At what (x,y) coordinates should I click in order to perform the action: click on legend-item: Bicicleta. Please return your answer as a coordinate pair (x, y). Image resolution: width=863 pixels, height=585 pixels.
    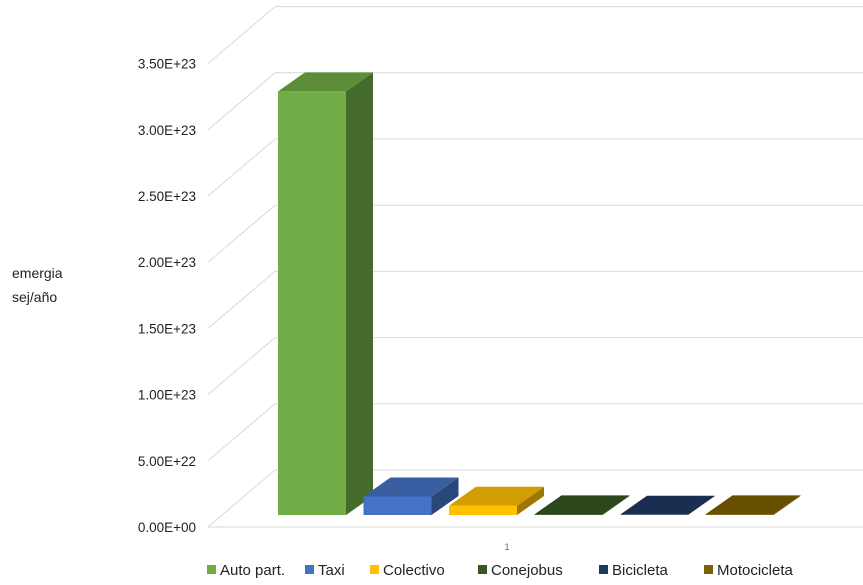
    Looking at the image, I should click on (634, 570).